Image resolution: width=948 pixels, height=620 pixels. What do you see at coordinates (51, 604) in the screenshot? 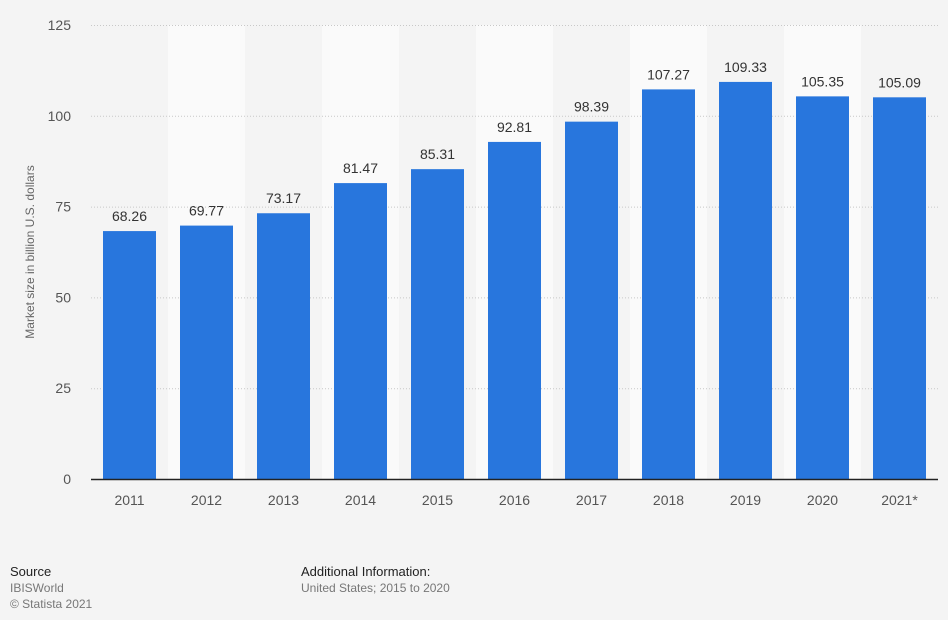
I see `copyright: © Statista 2021` at bounding box center [51, 604].